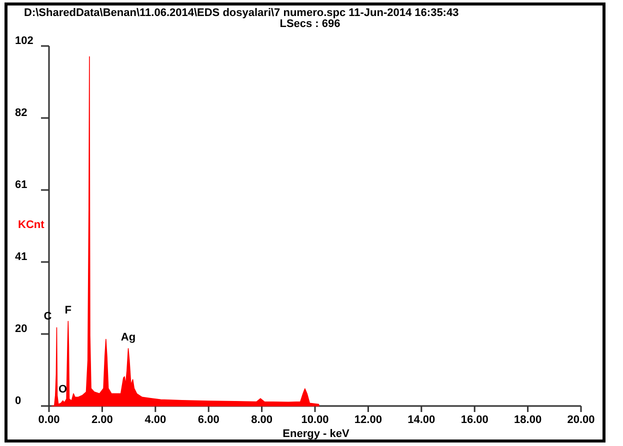 The height and width of the screenshot is (446, 623). Describe the element at coordinates (21, 112) in the screenshot. I see `y-tick-label: 82` at that location.